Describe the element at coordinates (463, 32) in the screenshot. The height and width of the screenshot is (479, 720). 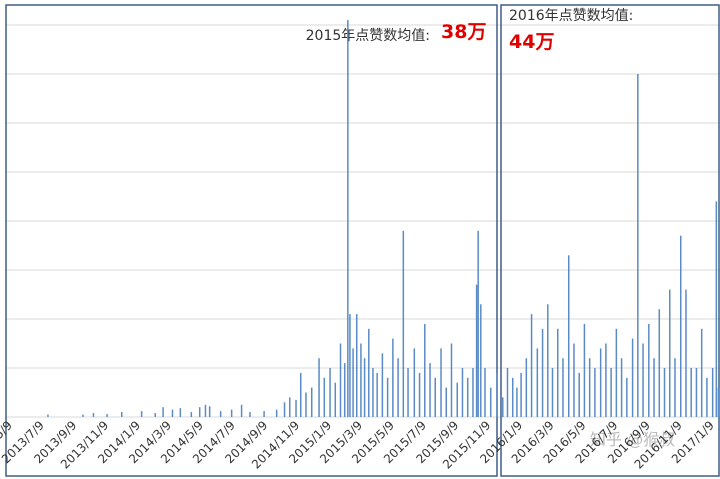
I see `annotation-value: 38万` at that location.